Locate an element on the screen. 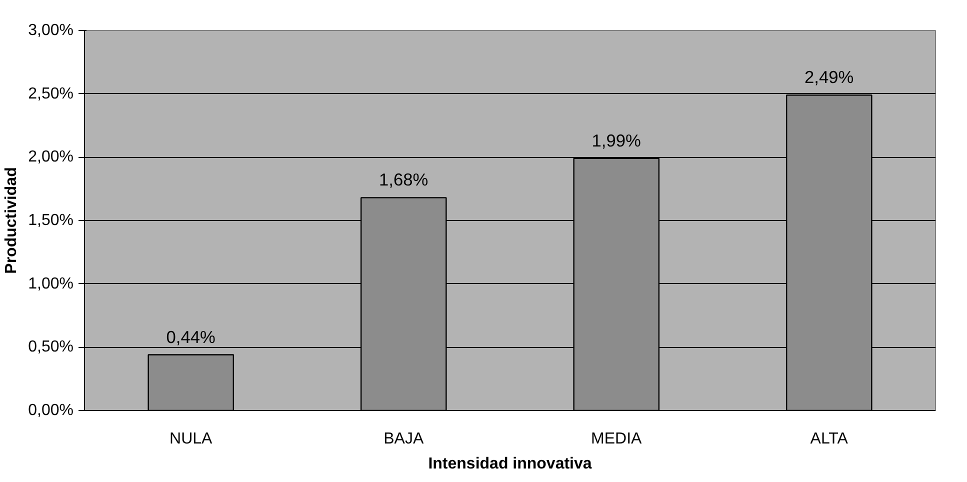  y-axis-title: Productividad is located at coordinates (11, 220).